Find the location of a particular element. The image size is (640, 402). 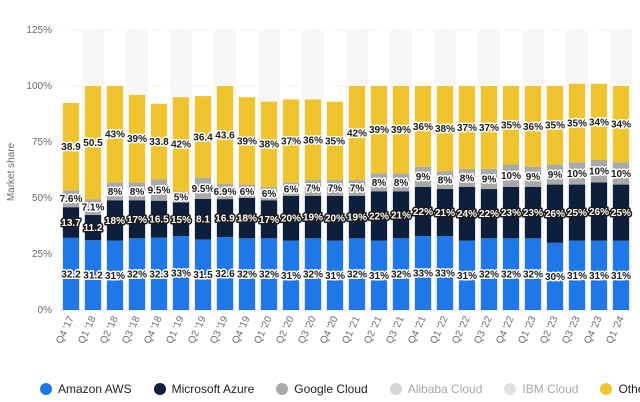

legend-item: Others is located at coordinates (620, 389).